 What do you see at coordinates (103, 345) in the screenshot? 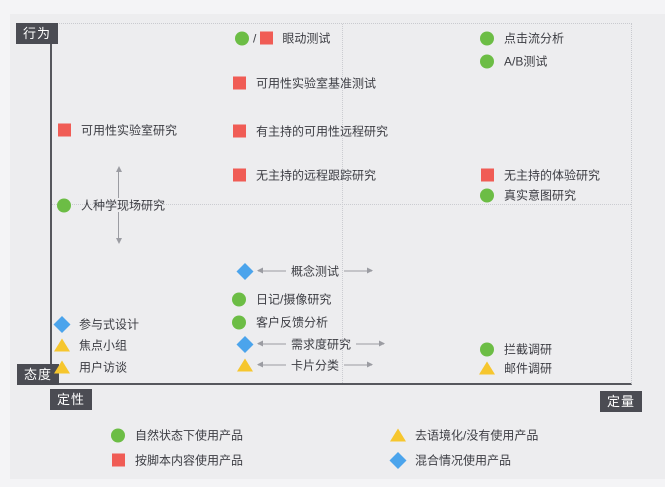
I see `method-label: 焦点小组` at bounding box center [103, 345].